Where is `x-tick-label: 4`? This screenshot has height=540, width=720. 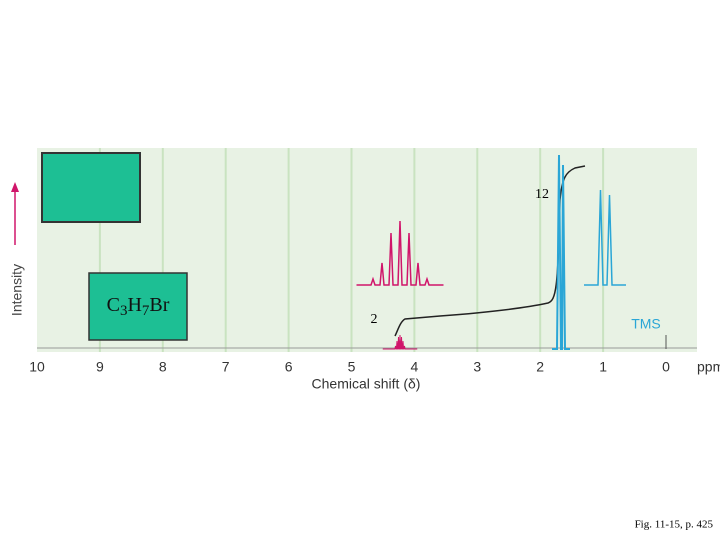
x-tick-label: 4 is located at coordinates (415, 367).